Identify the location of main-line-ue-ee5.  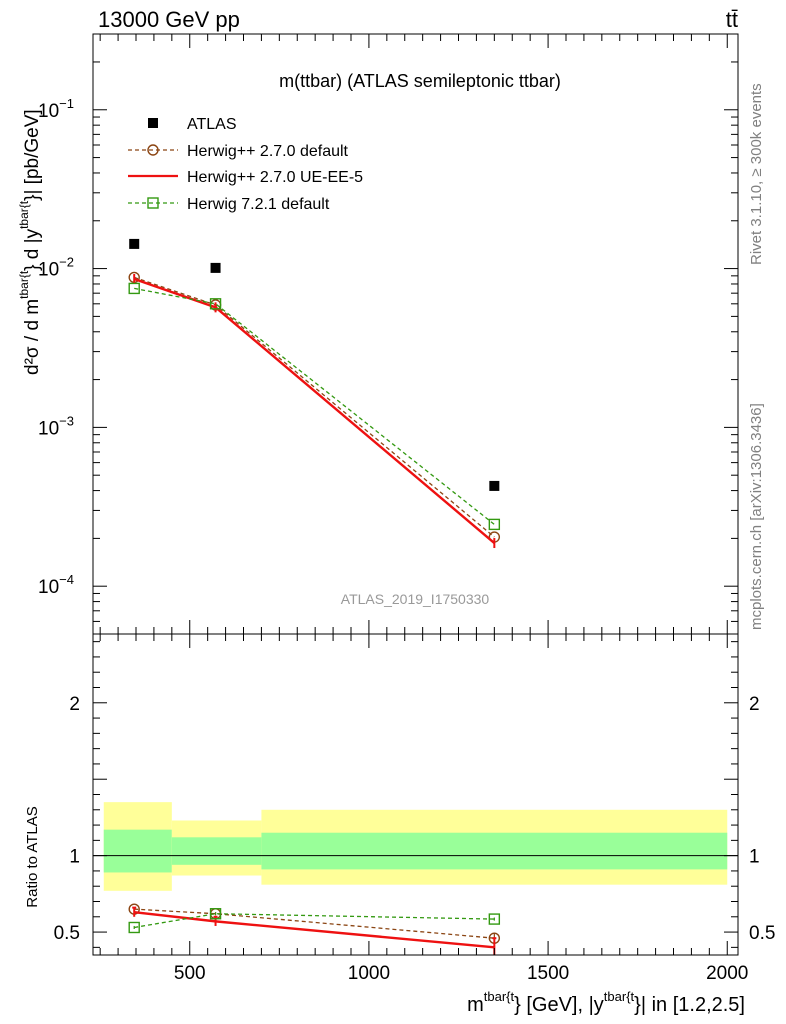
(314, 410).